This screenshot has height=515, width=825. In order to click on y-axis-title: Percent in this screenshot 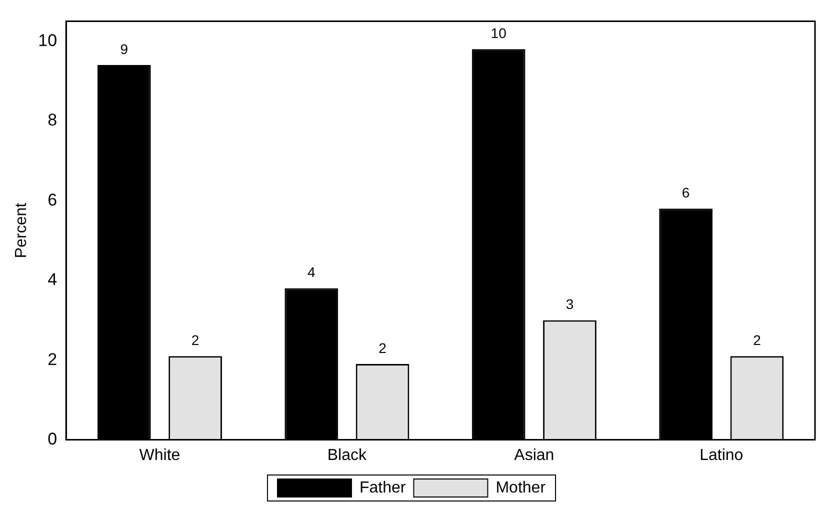, I will do `click(21, 230)`.